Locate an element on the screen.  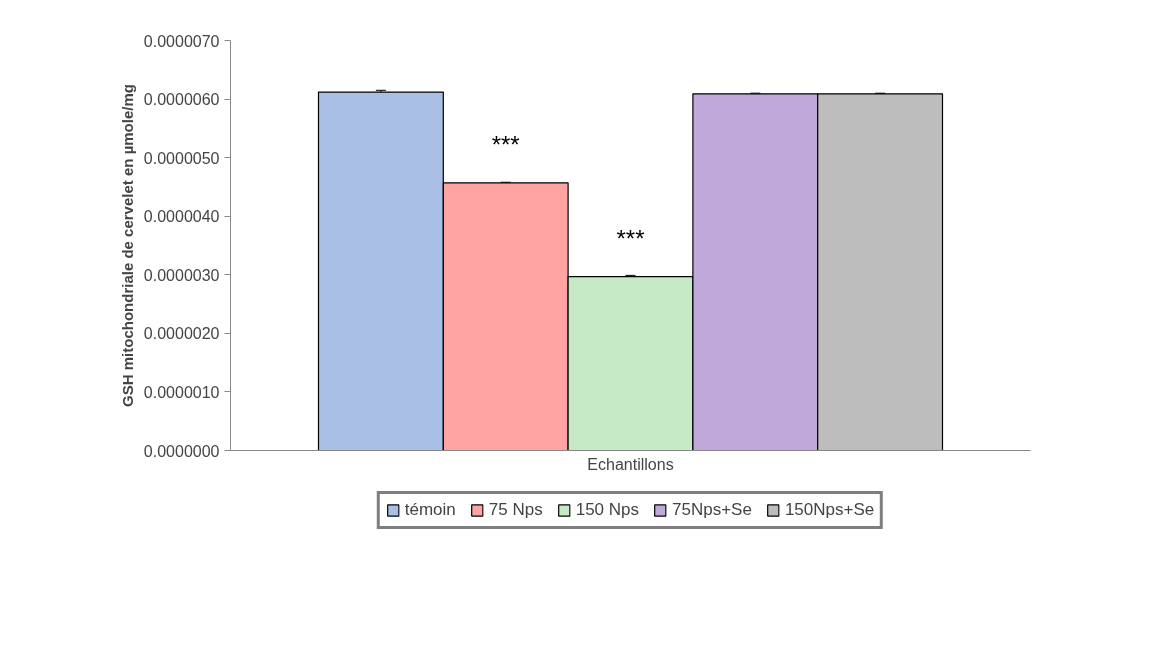
legend-label: 150 Nps is located at coordinates (607, 510).